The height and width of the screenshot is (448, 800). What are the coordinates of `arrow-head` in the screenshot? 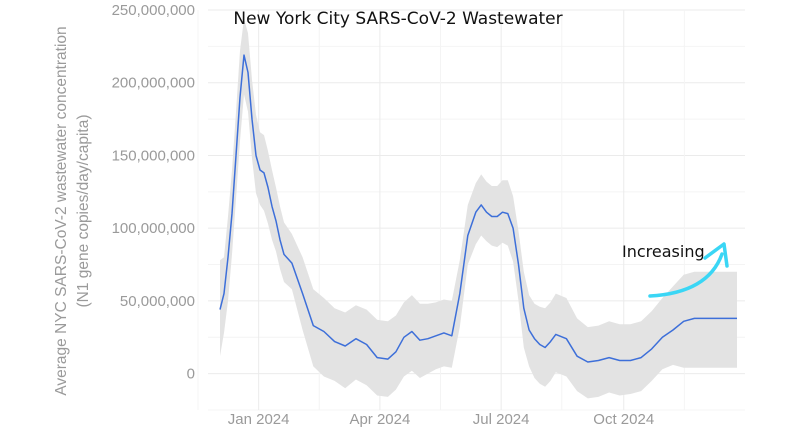 It's located at (716, 255).